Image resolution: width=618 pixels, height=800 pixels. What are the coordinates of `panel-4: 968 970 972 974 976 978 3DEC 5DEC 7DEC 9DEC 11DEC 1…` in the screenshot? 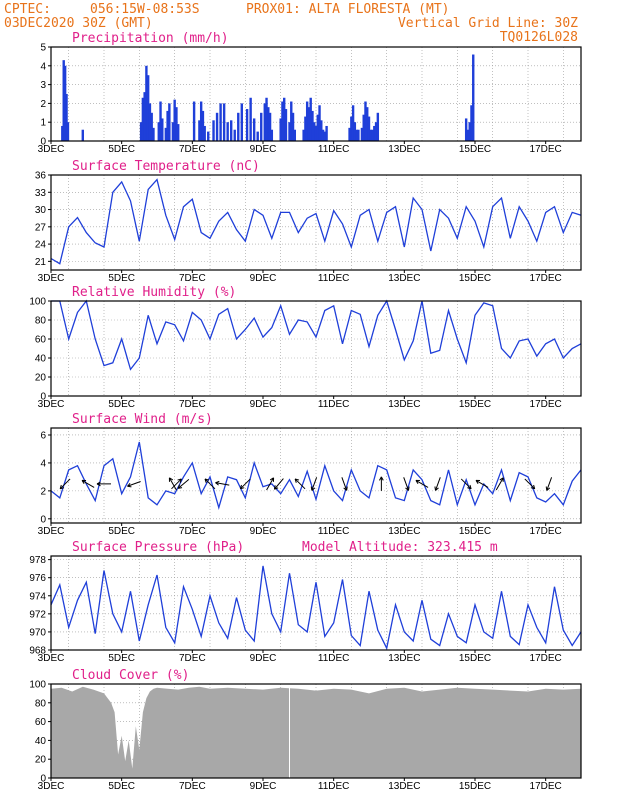 It's located at (305, 602).